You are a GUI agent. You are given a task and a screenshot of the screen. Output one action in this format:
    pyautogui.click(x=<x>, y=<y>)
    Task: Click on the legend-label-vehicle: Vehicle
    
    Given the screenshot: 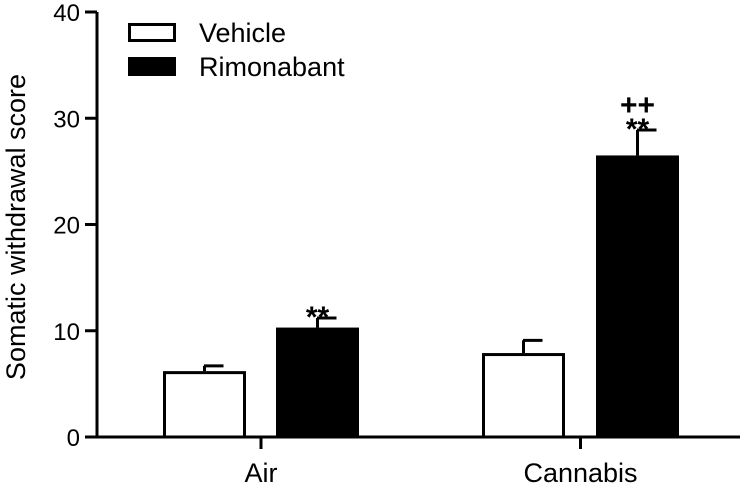 What is the action you would take?
    pyautogui.click(x=242, y=33)
    